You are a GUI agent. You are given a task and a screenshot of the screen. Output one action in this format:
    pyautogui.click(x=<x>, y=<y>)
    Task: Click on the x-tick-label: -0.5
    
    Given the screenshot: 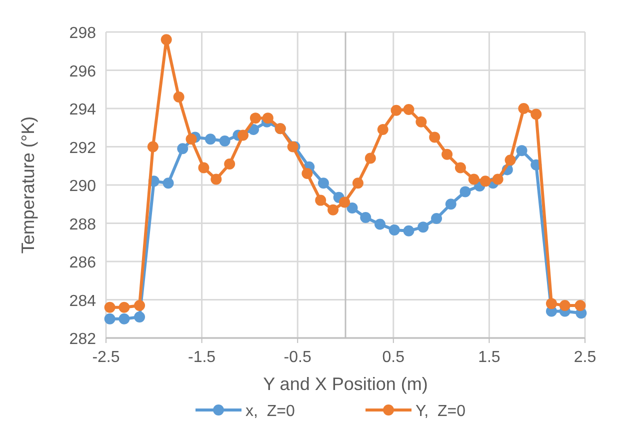 What is the action you would take?
    pyautogui.click(x=298, y=357)
    